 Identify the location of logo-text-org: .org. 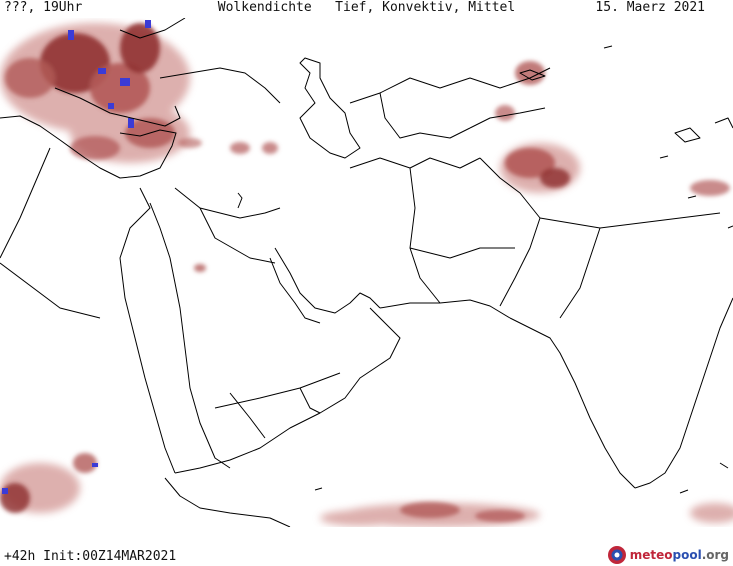
(715, 555).